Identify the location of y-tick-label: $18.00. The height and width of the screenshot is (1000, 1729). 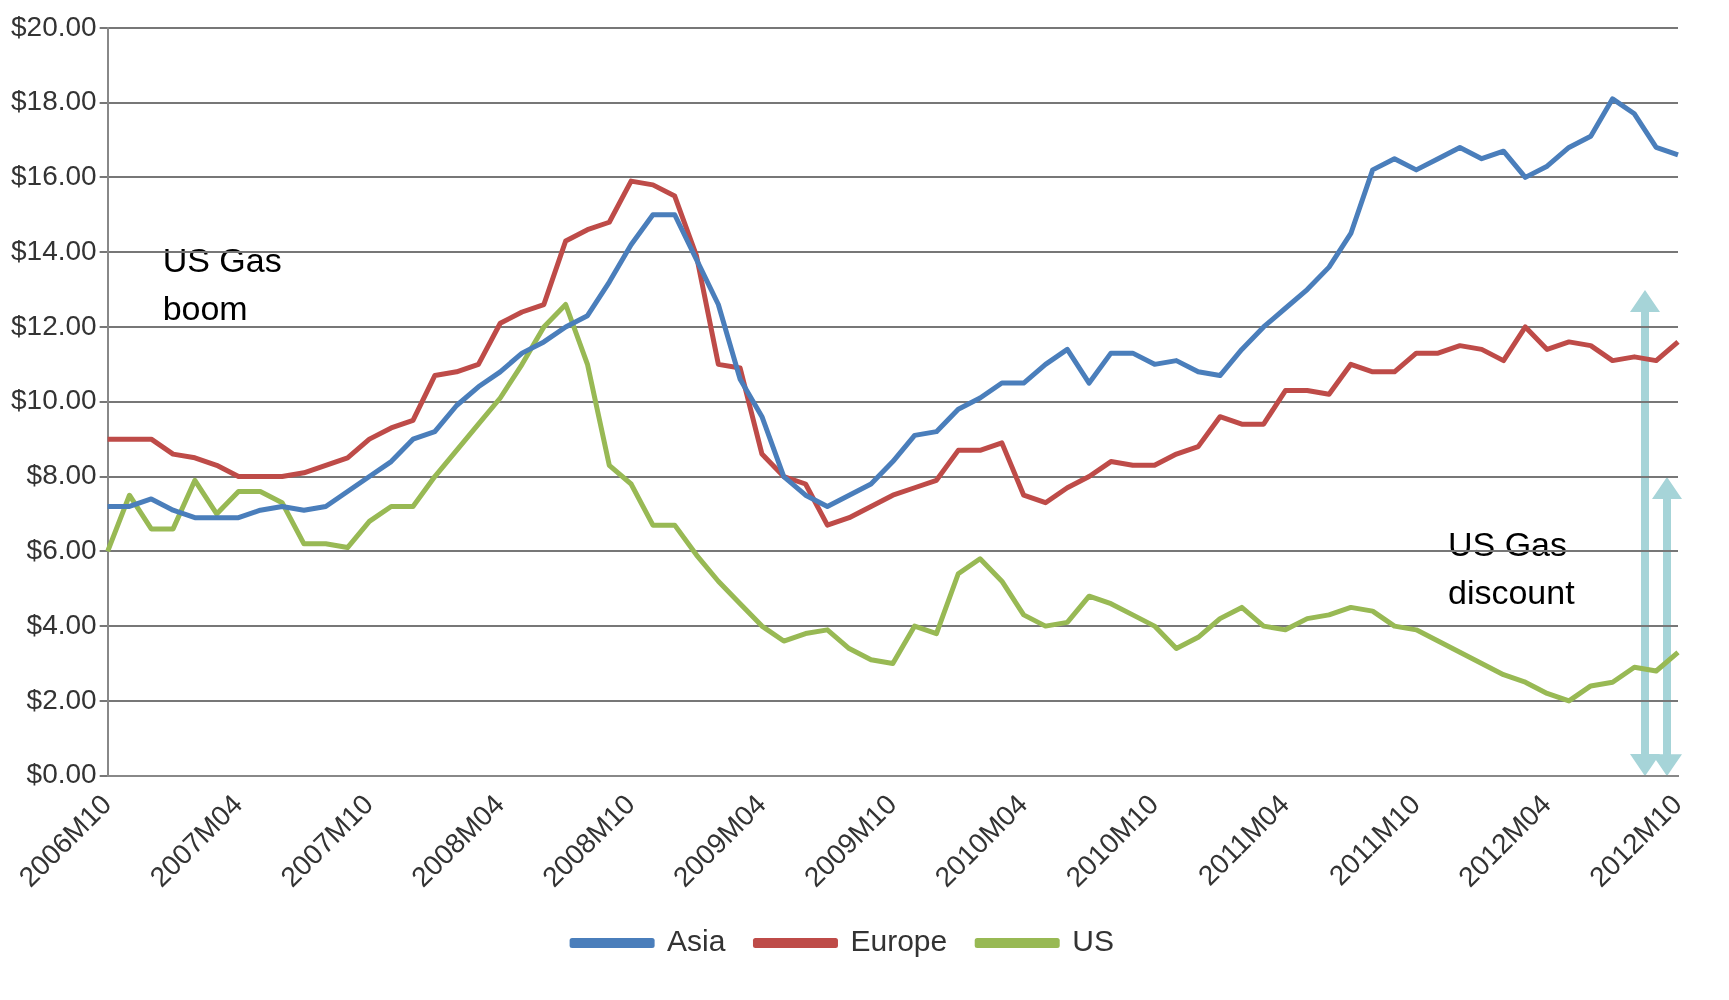
(54, 101).